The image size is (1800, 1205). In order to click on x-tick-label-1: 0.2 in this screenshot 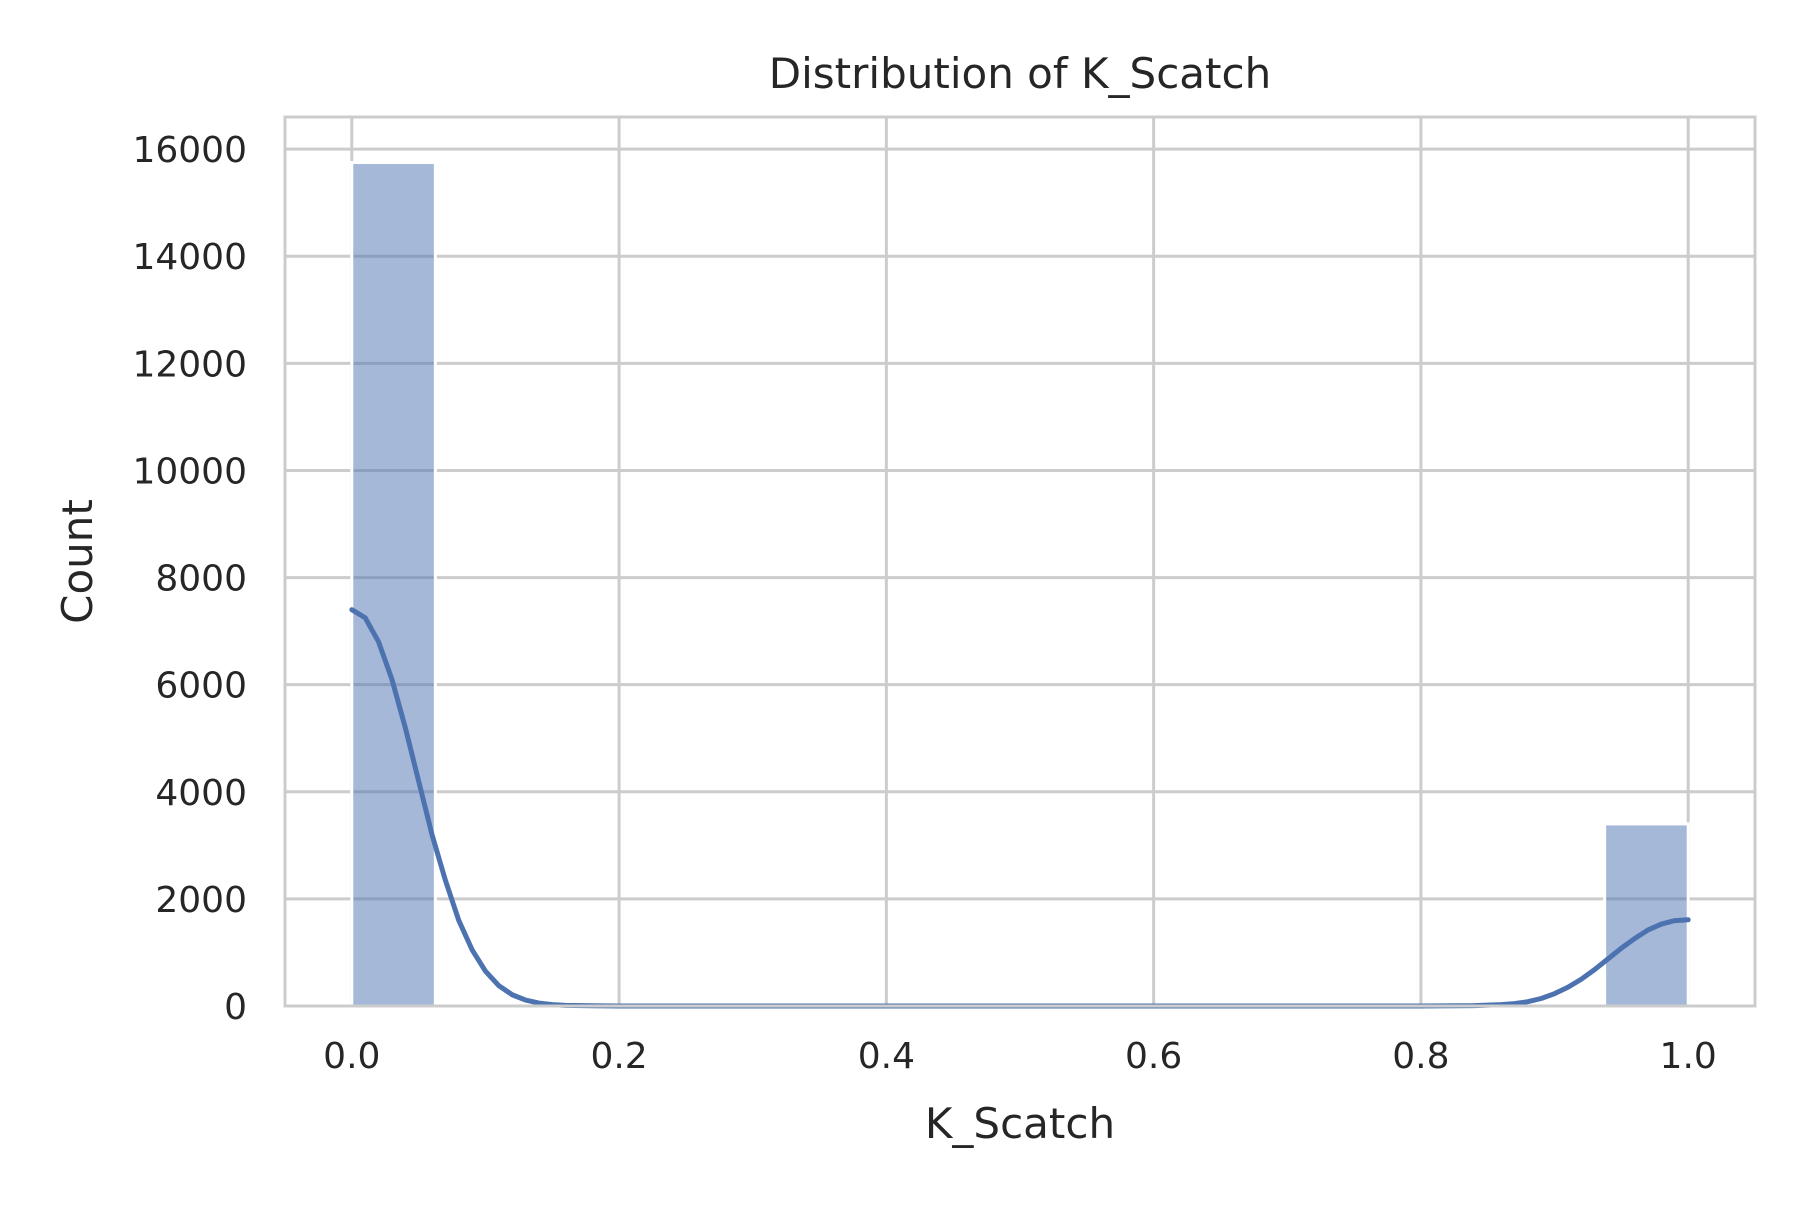, I will do `click(618, 1056)`.